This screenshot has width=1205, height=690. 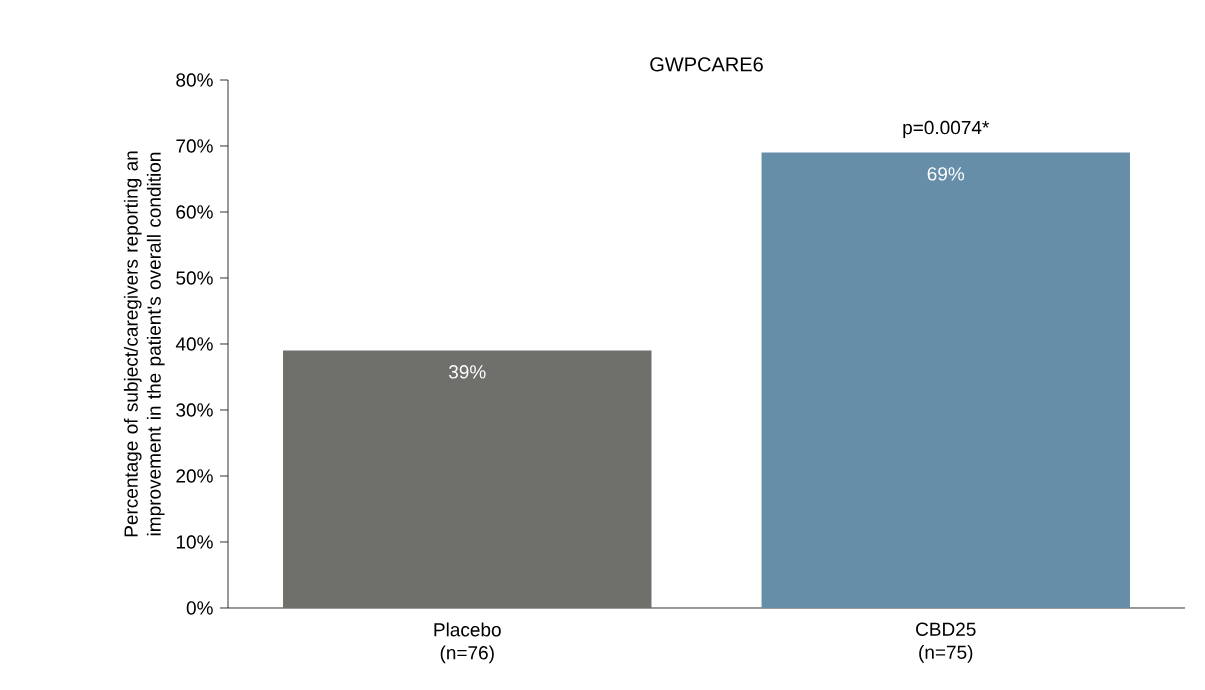 I want to click on y-tick-label: 70%, so click(x=194, y=146).